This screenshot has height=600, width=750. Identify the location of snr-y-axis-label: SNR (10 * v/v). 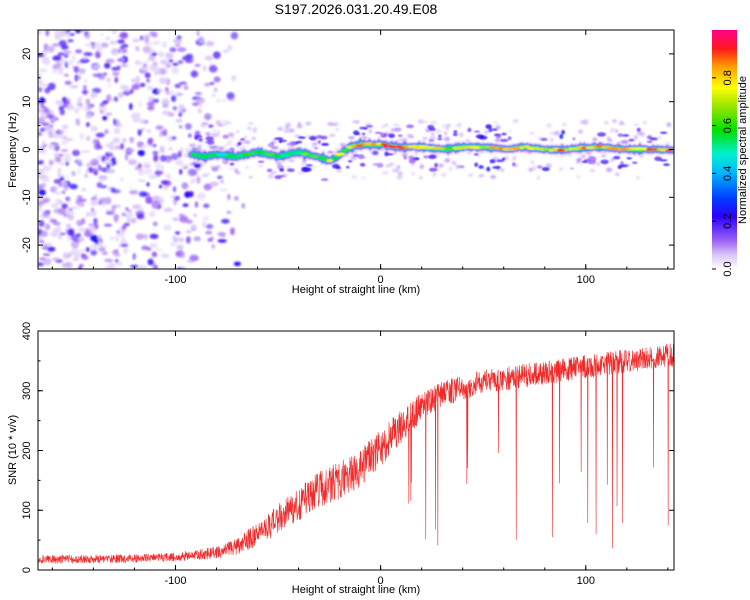
(13, 450).